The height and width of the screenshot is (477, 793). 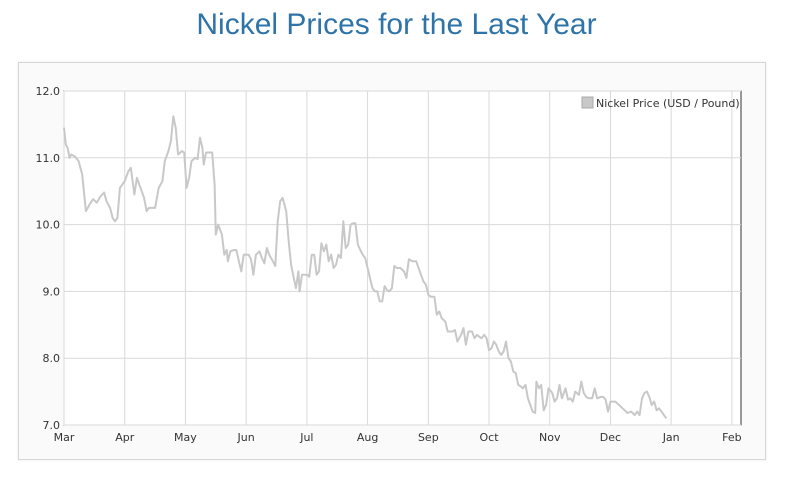 What do you see at coordinates (610, 437) in the screenshot?
I see `x-tick-label: Dec` at bounding box center [610, 437].